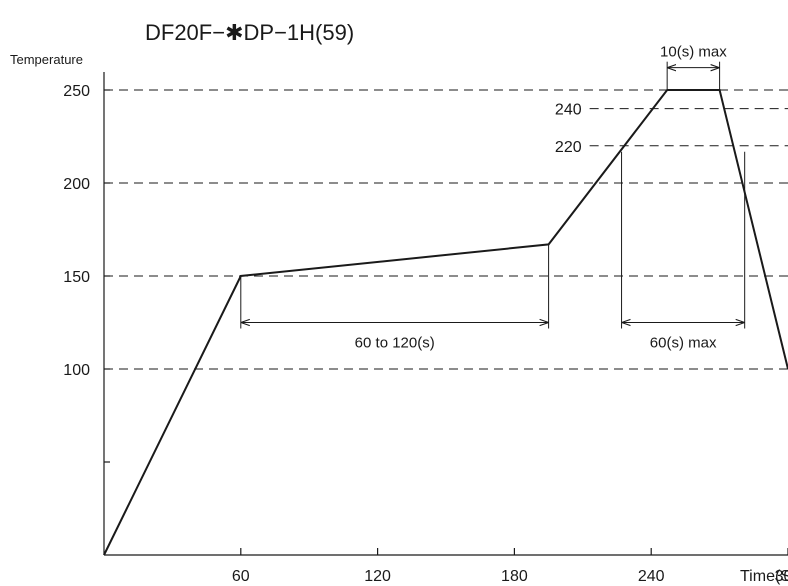 This screenshot has height=586, width=788. I want to click on x-tick-label-120: 120, so click(377, 576).